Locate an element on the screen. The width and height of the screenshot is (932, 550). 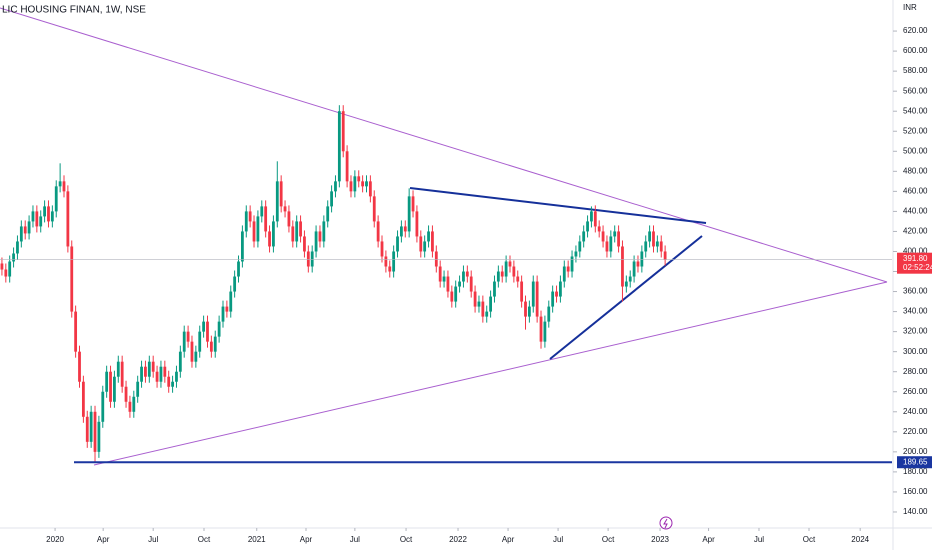
last-price-label: 391.80 is located at coordinates (915, 258).